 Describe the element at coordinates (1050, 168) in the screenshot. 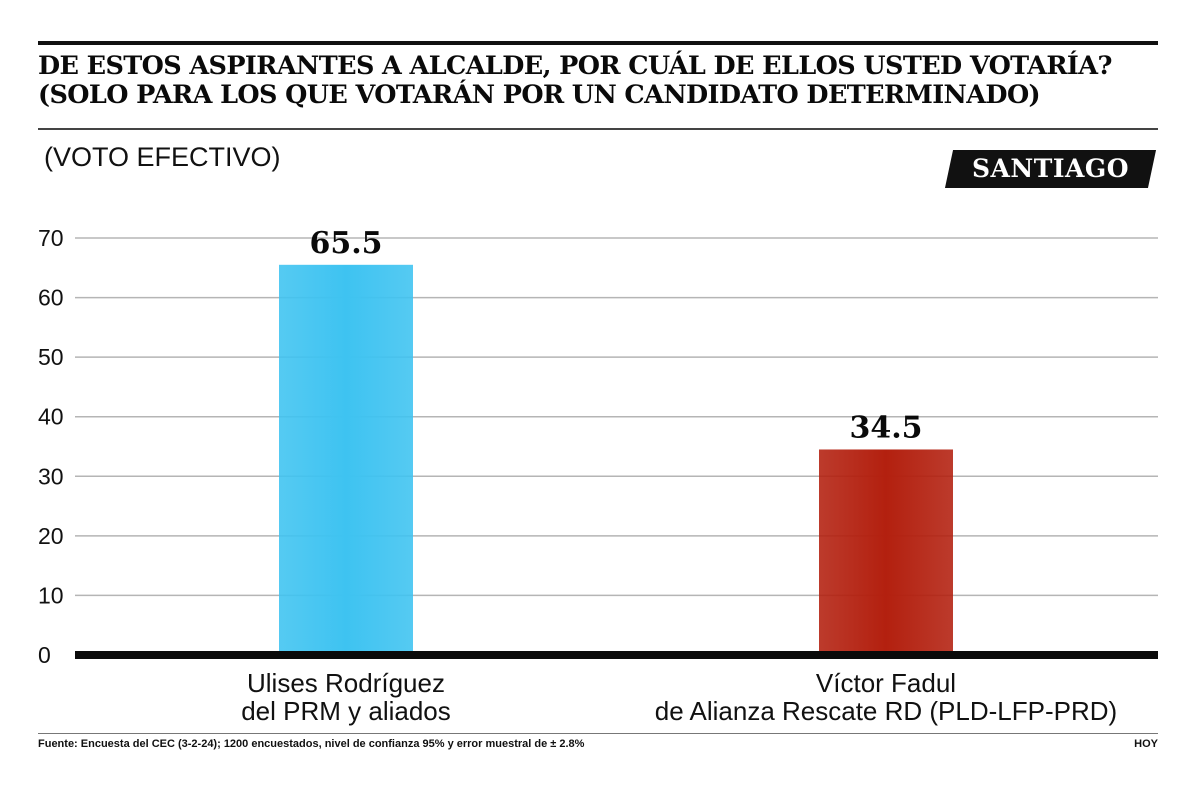

I see `location-badge: SANTIAGO` at that location.